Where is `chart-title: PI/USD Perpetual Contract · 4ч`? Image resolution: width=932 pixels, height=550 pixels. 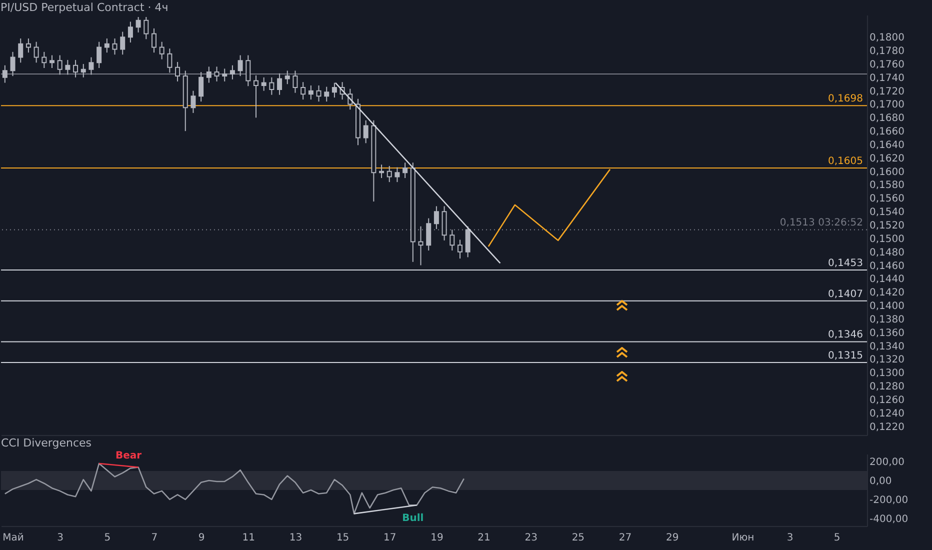 chart-title: PI/USD Perpetual Contract · 4ч is located at coordinates (84, 7).